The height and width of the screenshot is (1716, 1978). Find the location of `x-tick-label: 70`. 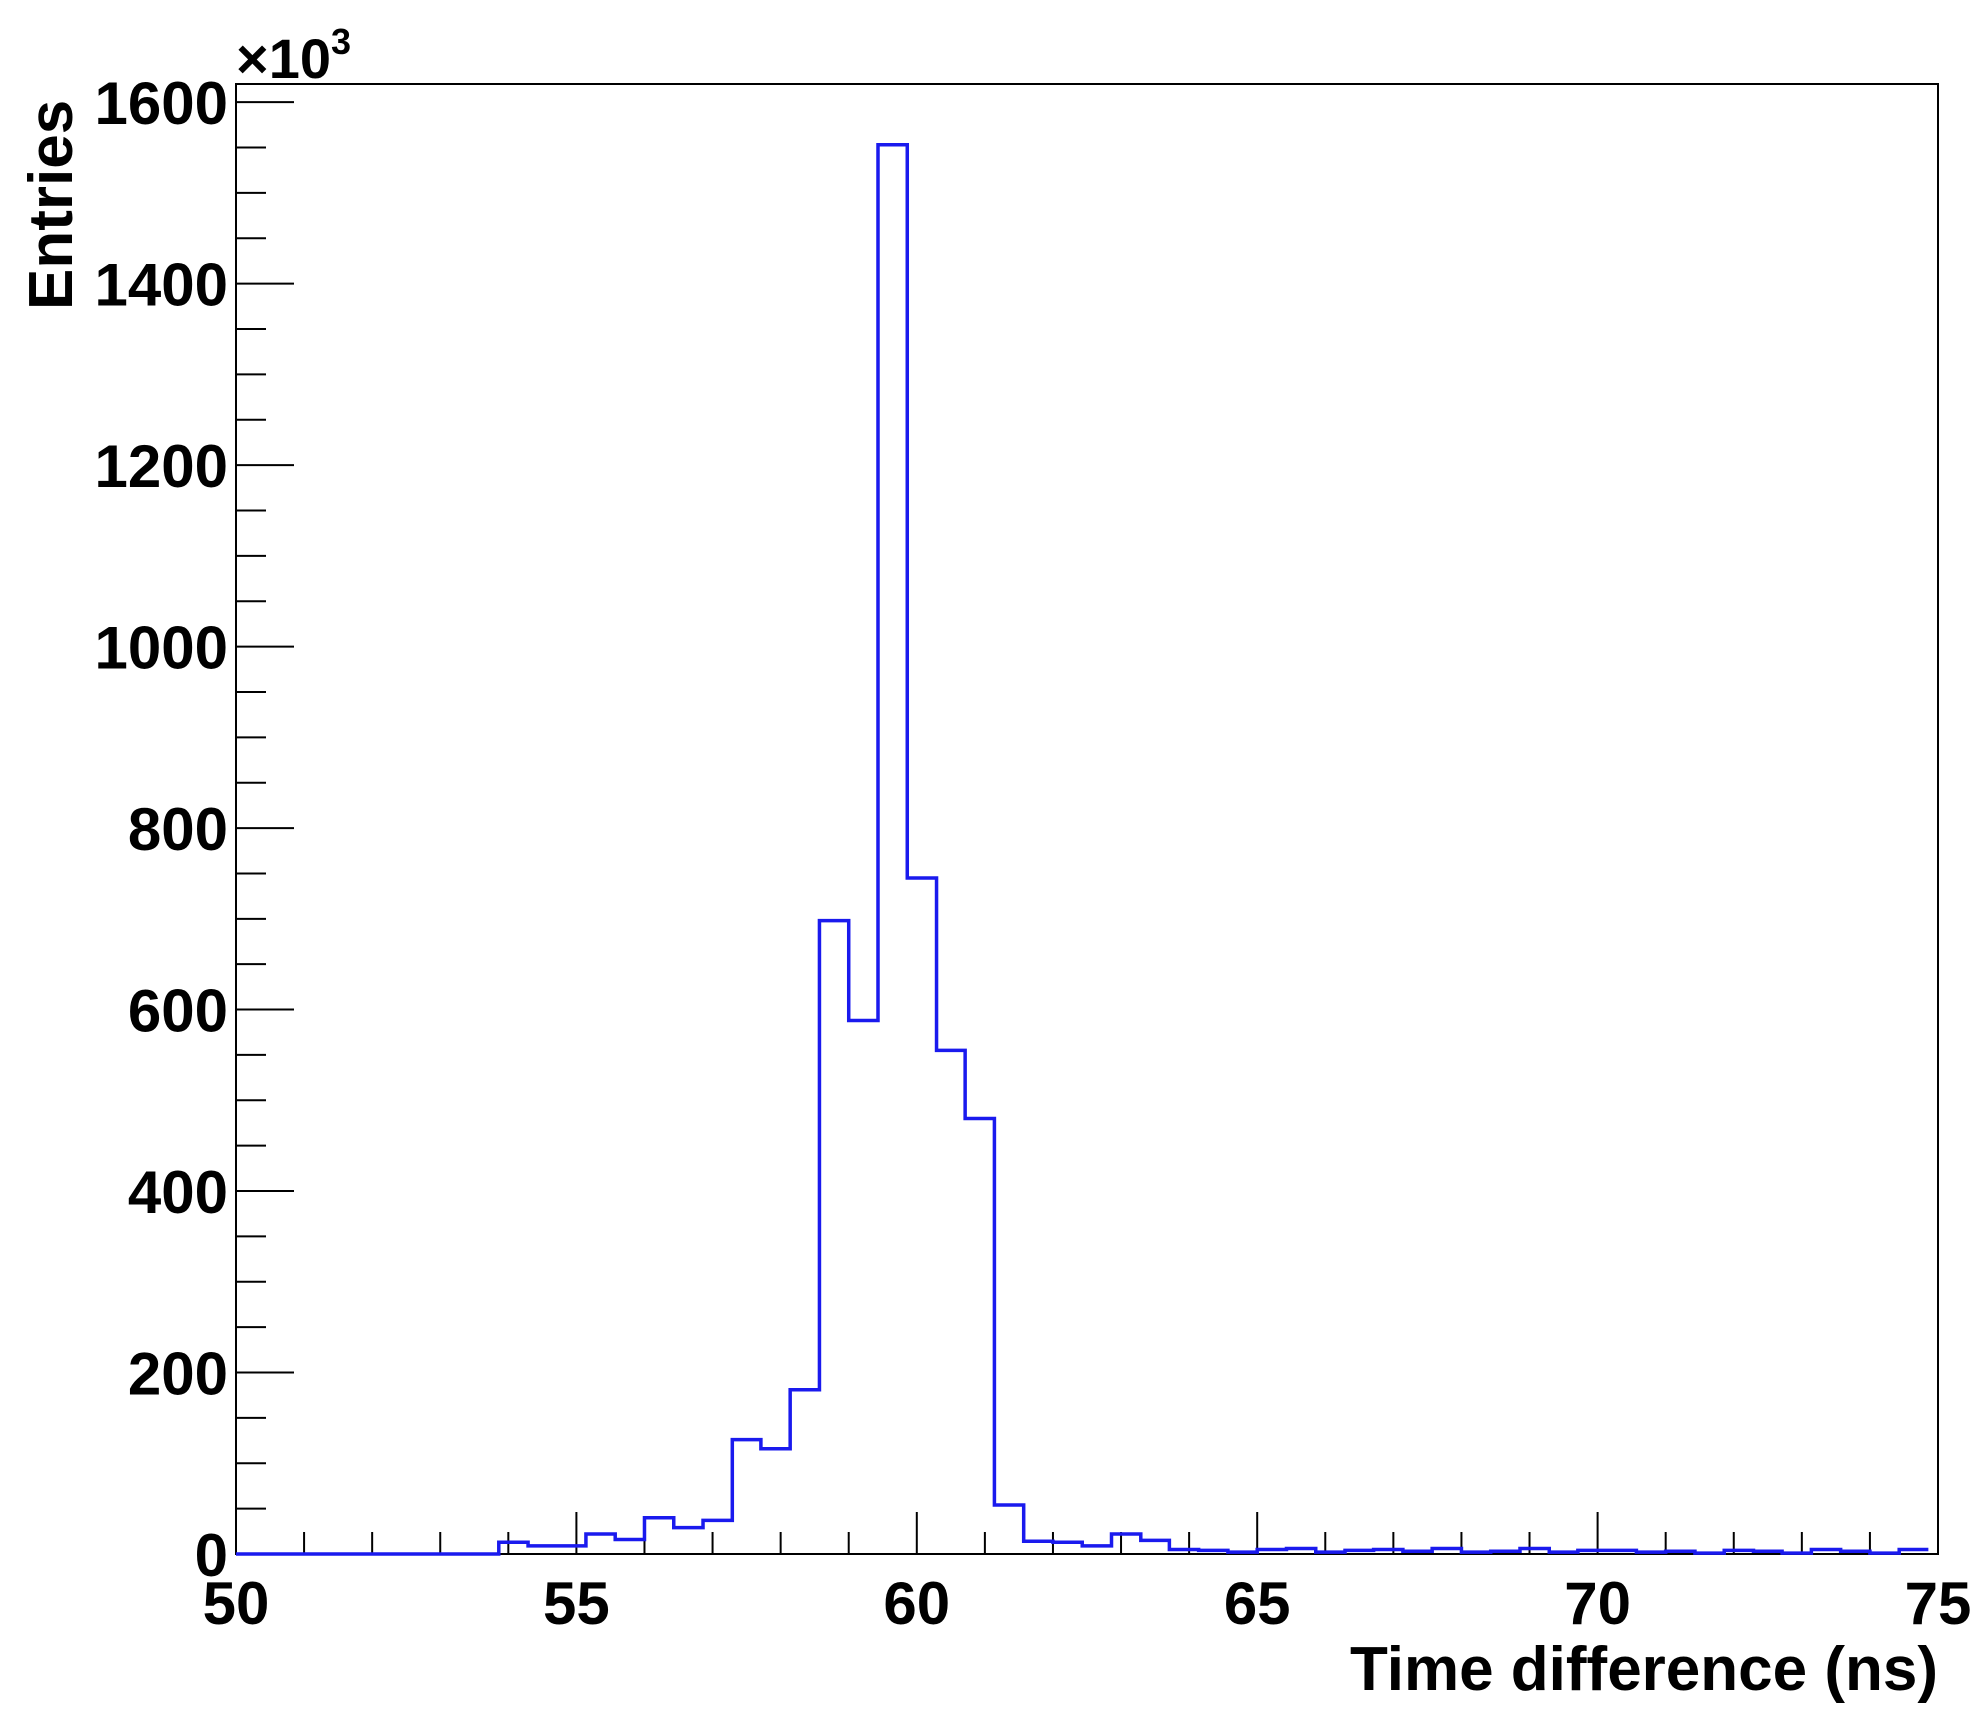

x-tick-label: 70 is located at coordinates (1597, 1603).